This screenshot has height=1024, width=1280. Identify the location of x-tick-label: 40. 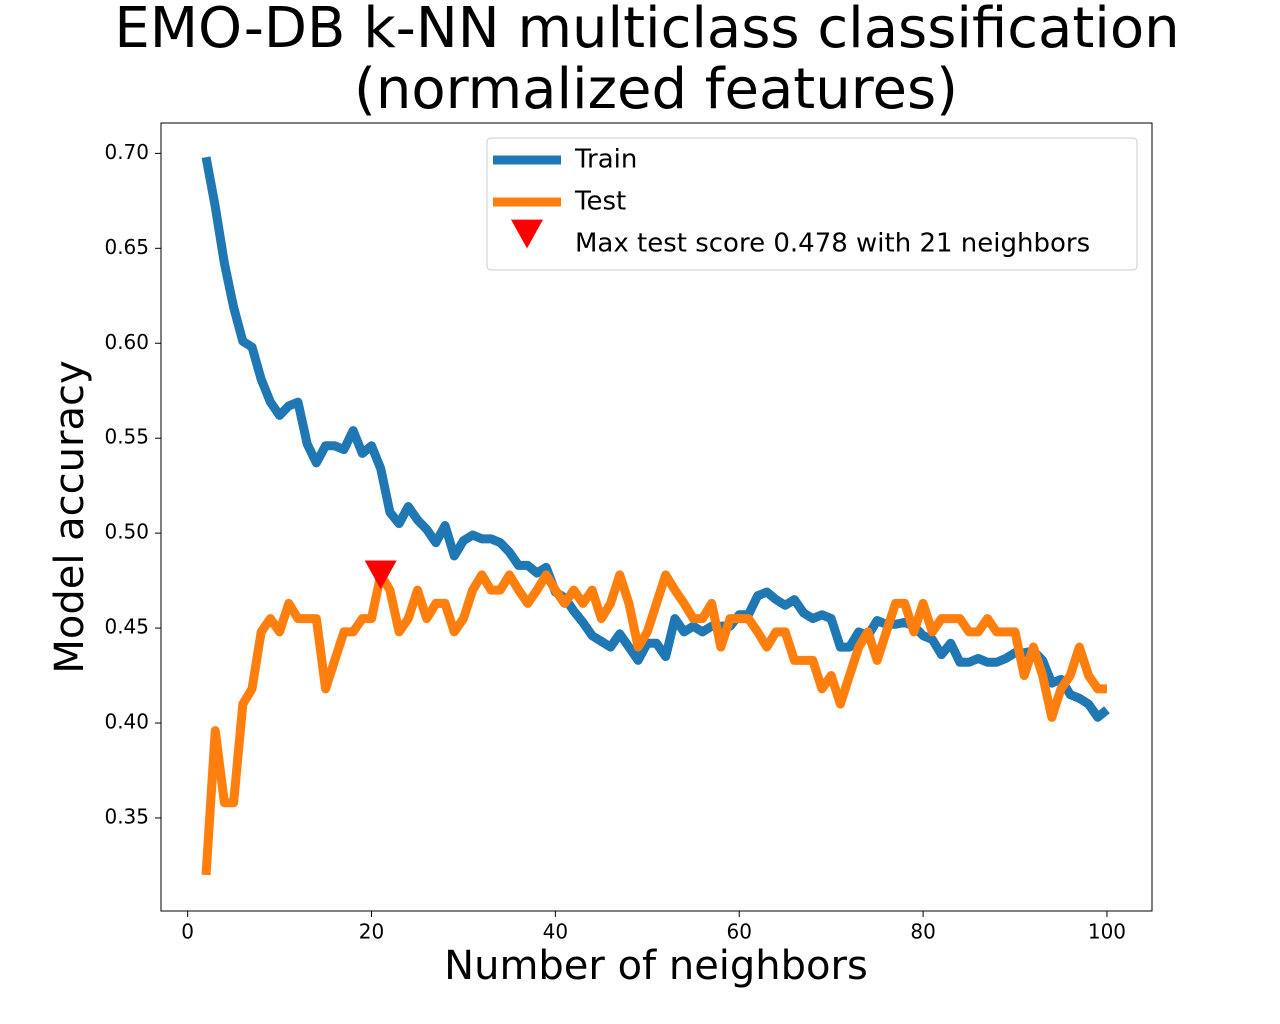
(555, 932).